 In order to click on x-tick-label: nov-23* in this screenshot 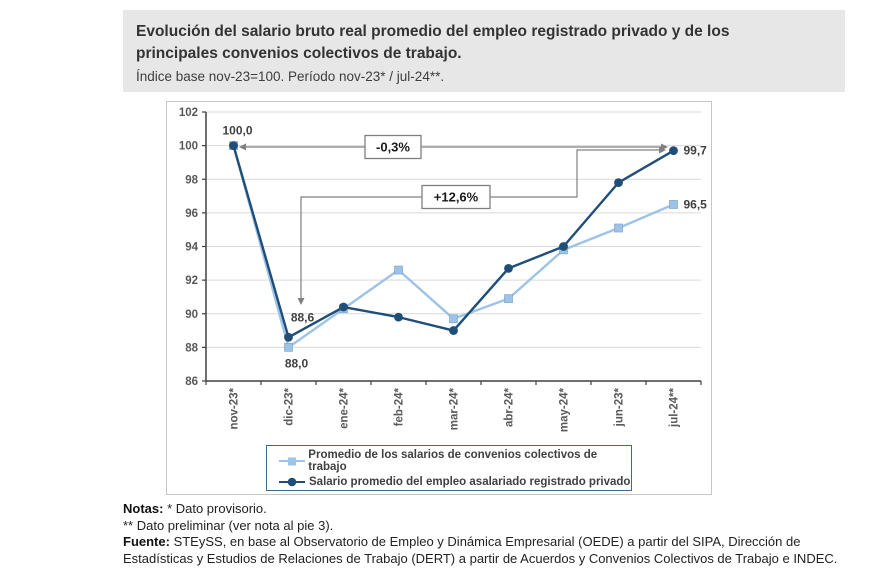, I will do `click(235, 408)`.